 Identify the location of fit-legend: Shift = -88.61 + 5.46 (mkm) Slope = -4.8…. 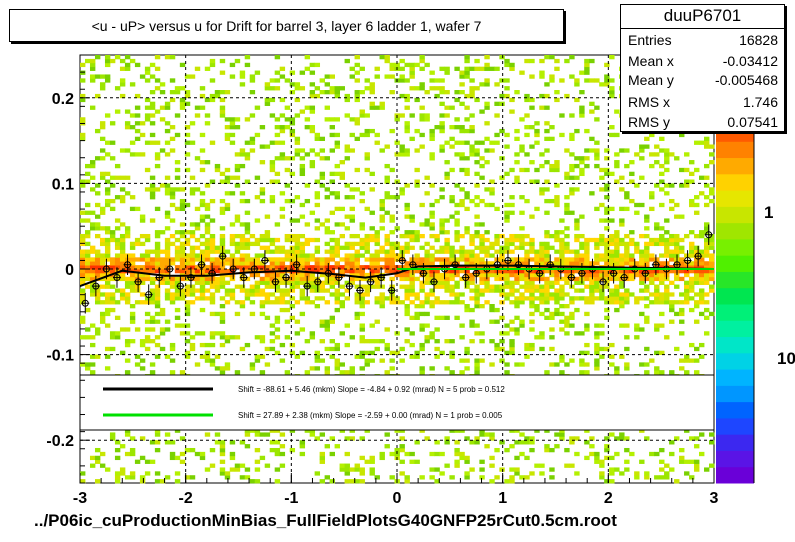
(397, 402).